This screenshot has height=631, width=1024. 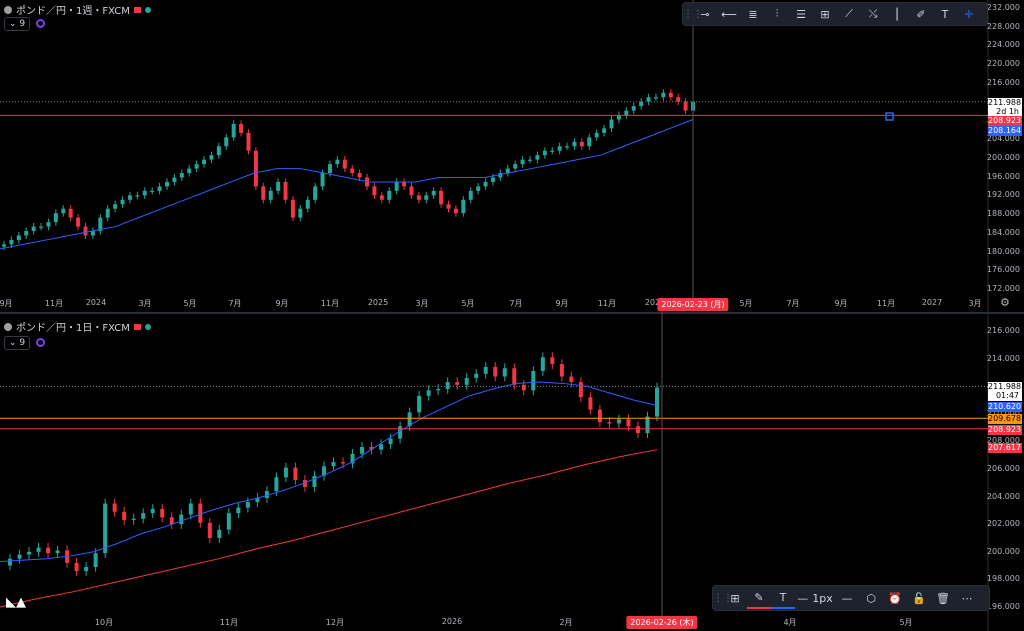 What do you see at coordinates (777, 13) in the screenshot?
I see `fib-channel-icon: ⫶` at bounding box center [777, 13].